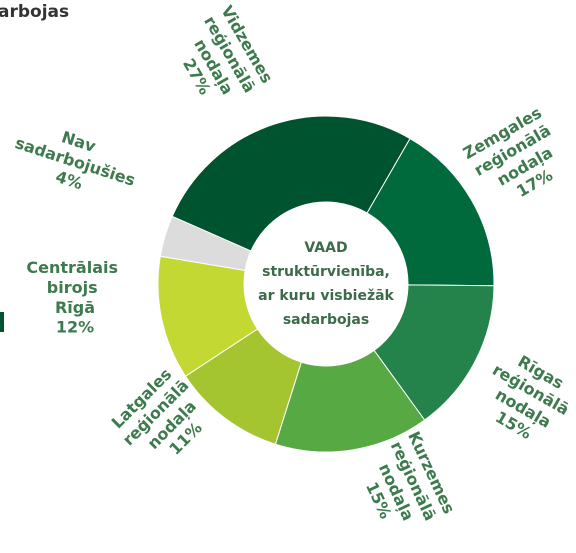 This screenshot has height=553, width=576. Describe the element at coordinates (2, 322) in the screenshot. I see `decoration` at that location.